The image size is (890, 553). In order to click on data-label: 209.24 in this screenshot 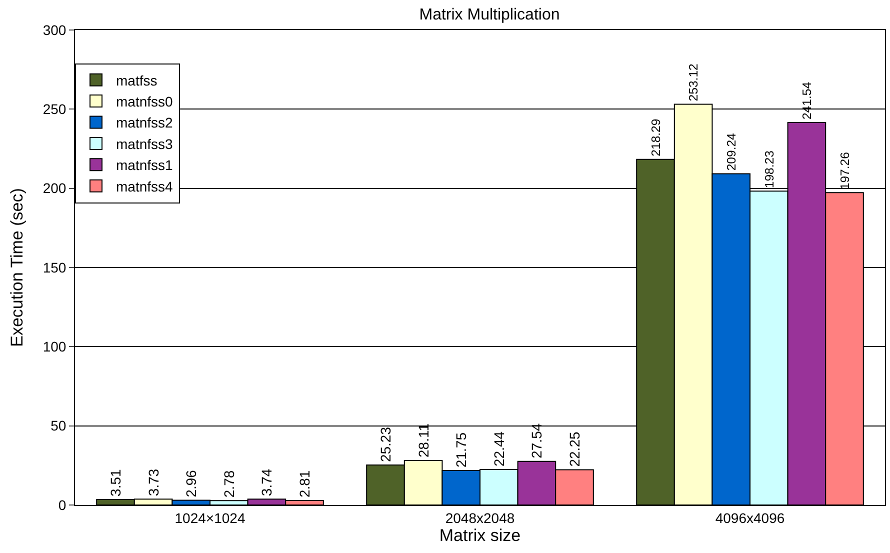, I will do `click(731, 151)`.